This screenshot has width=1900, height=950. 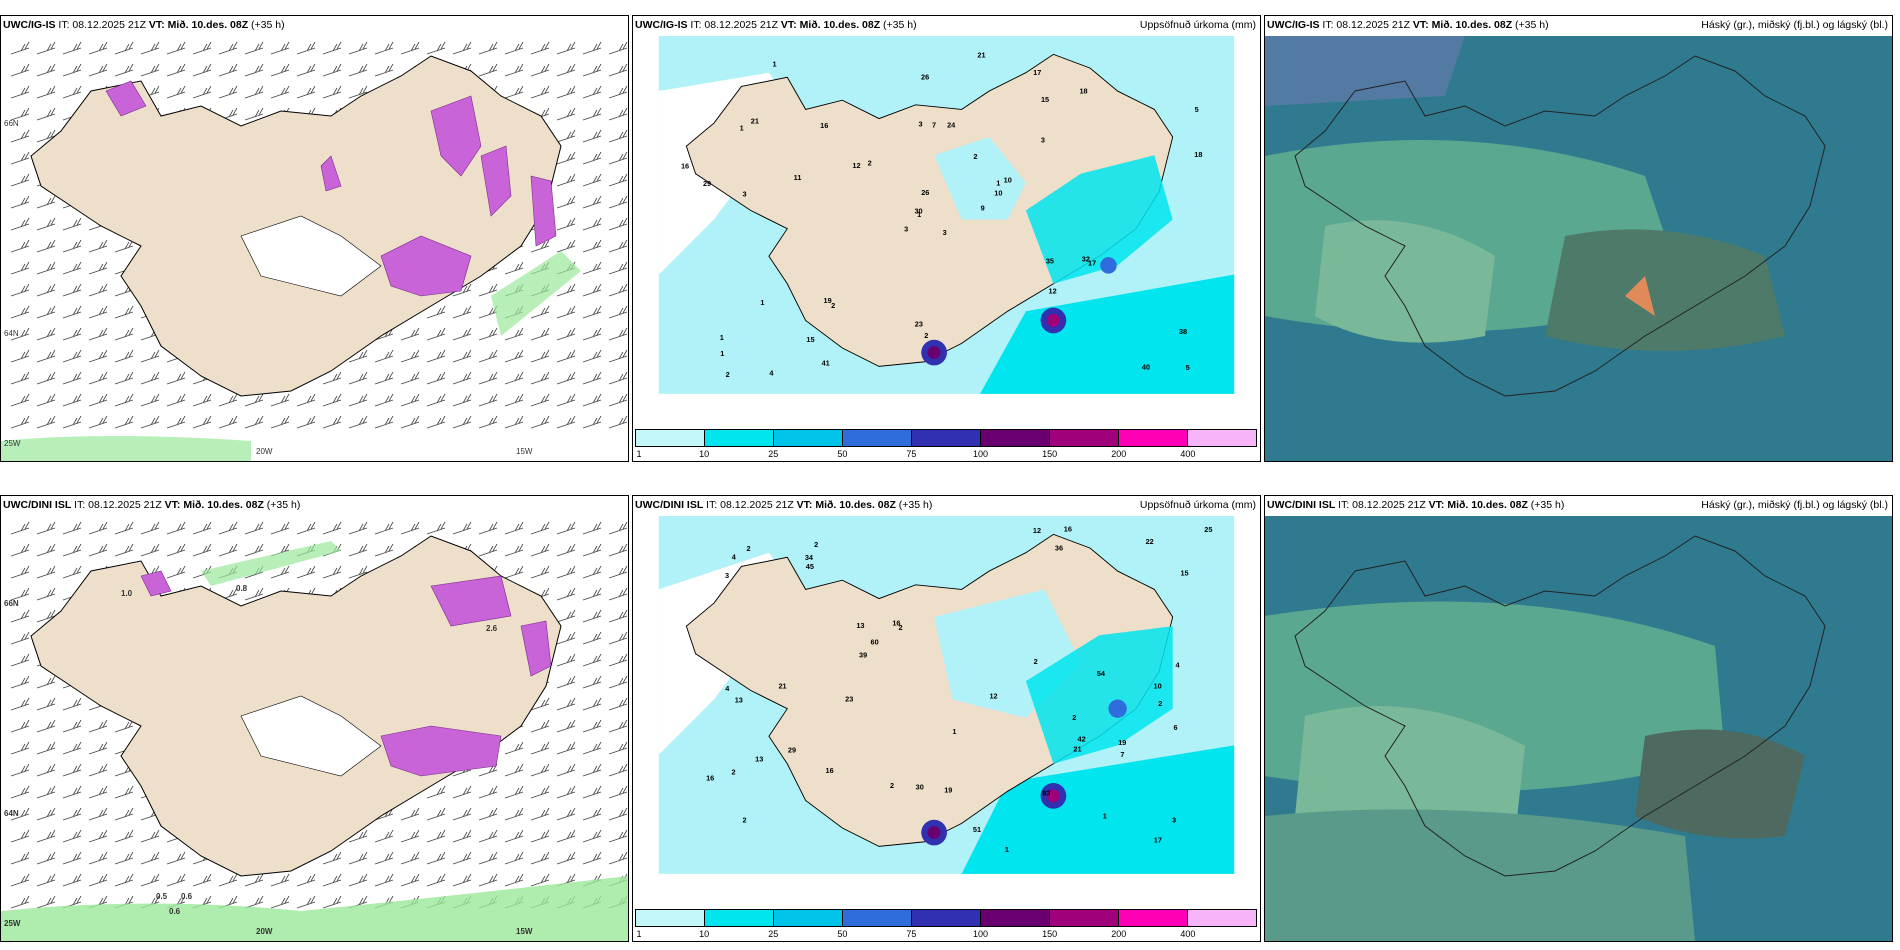 What do you see at coordinates (934, 125) in the screenshot?
I see `precip-value: 7` at bounding box center [934, 125].